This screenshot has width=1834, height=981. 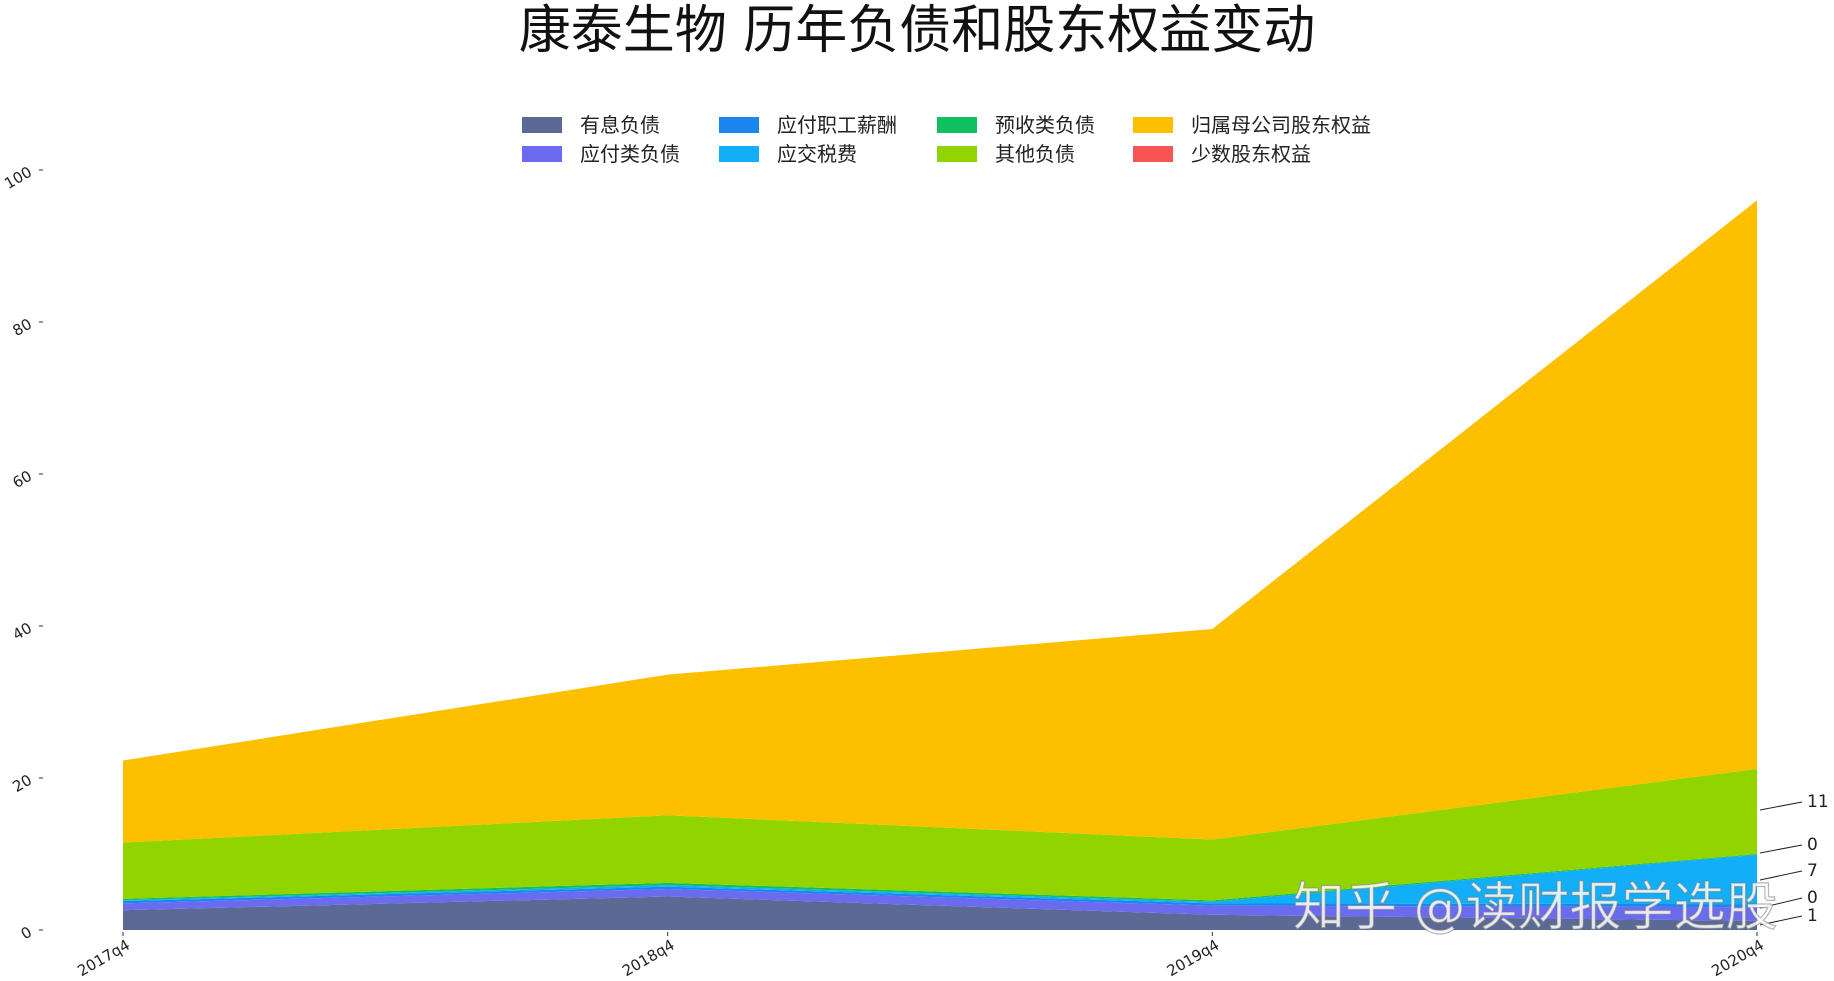 I want to click on legend-label: 应付类负债, so click(x=630, y=154).